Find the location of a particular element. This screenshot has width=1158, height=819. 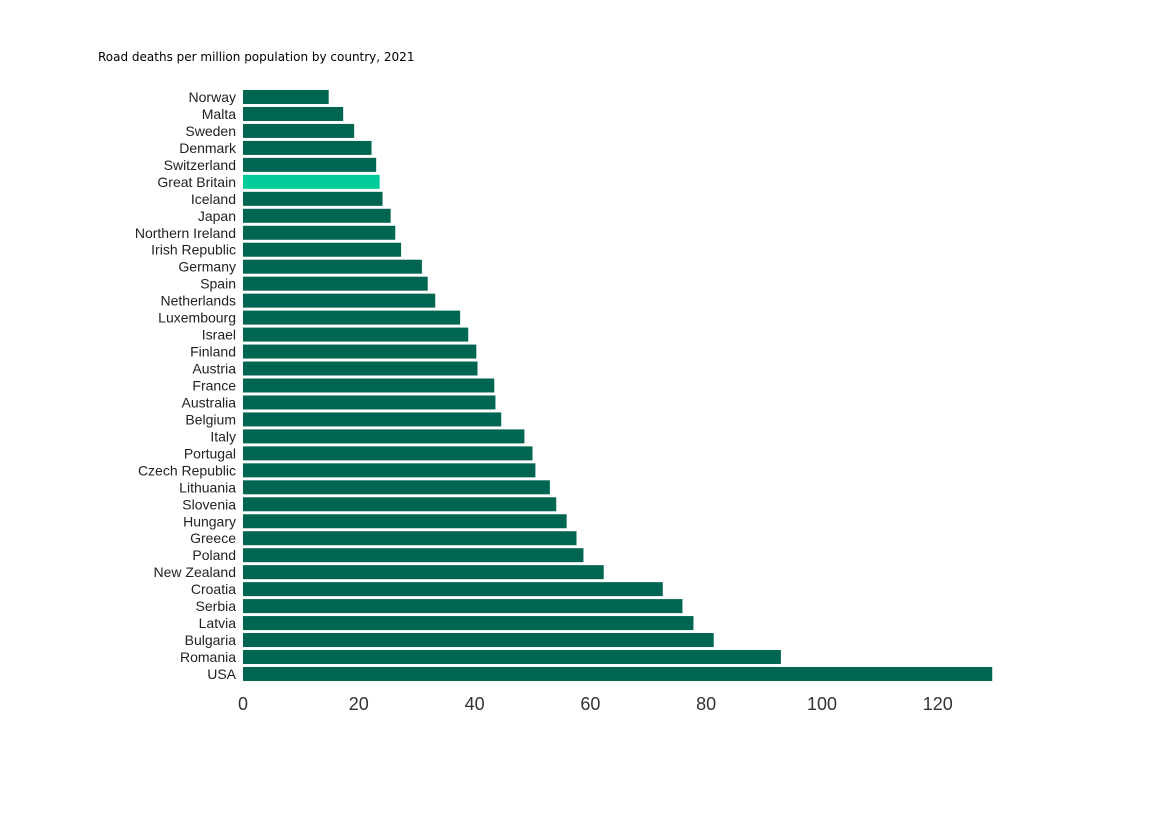

bar-new-zealand is located at coordinates (423, 572).